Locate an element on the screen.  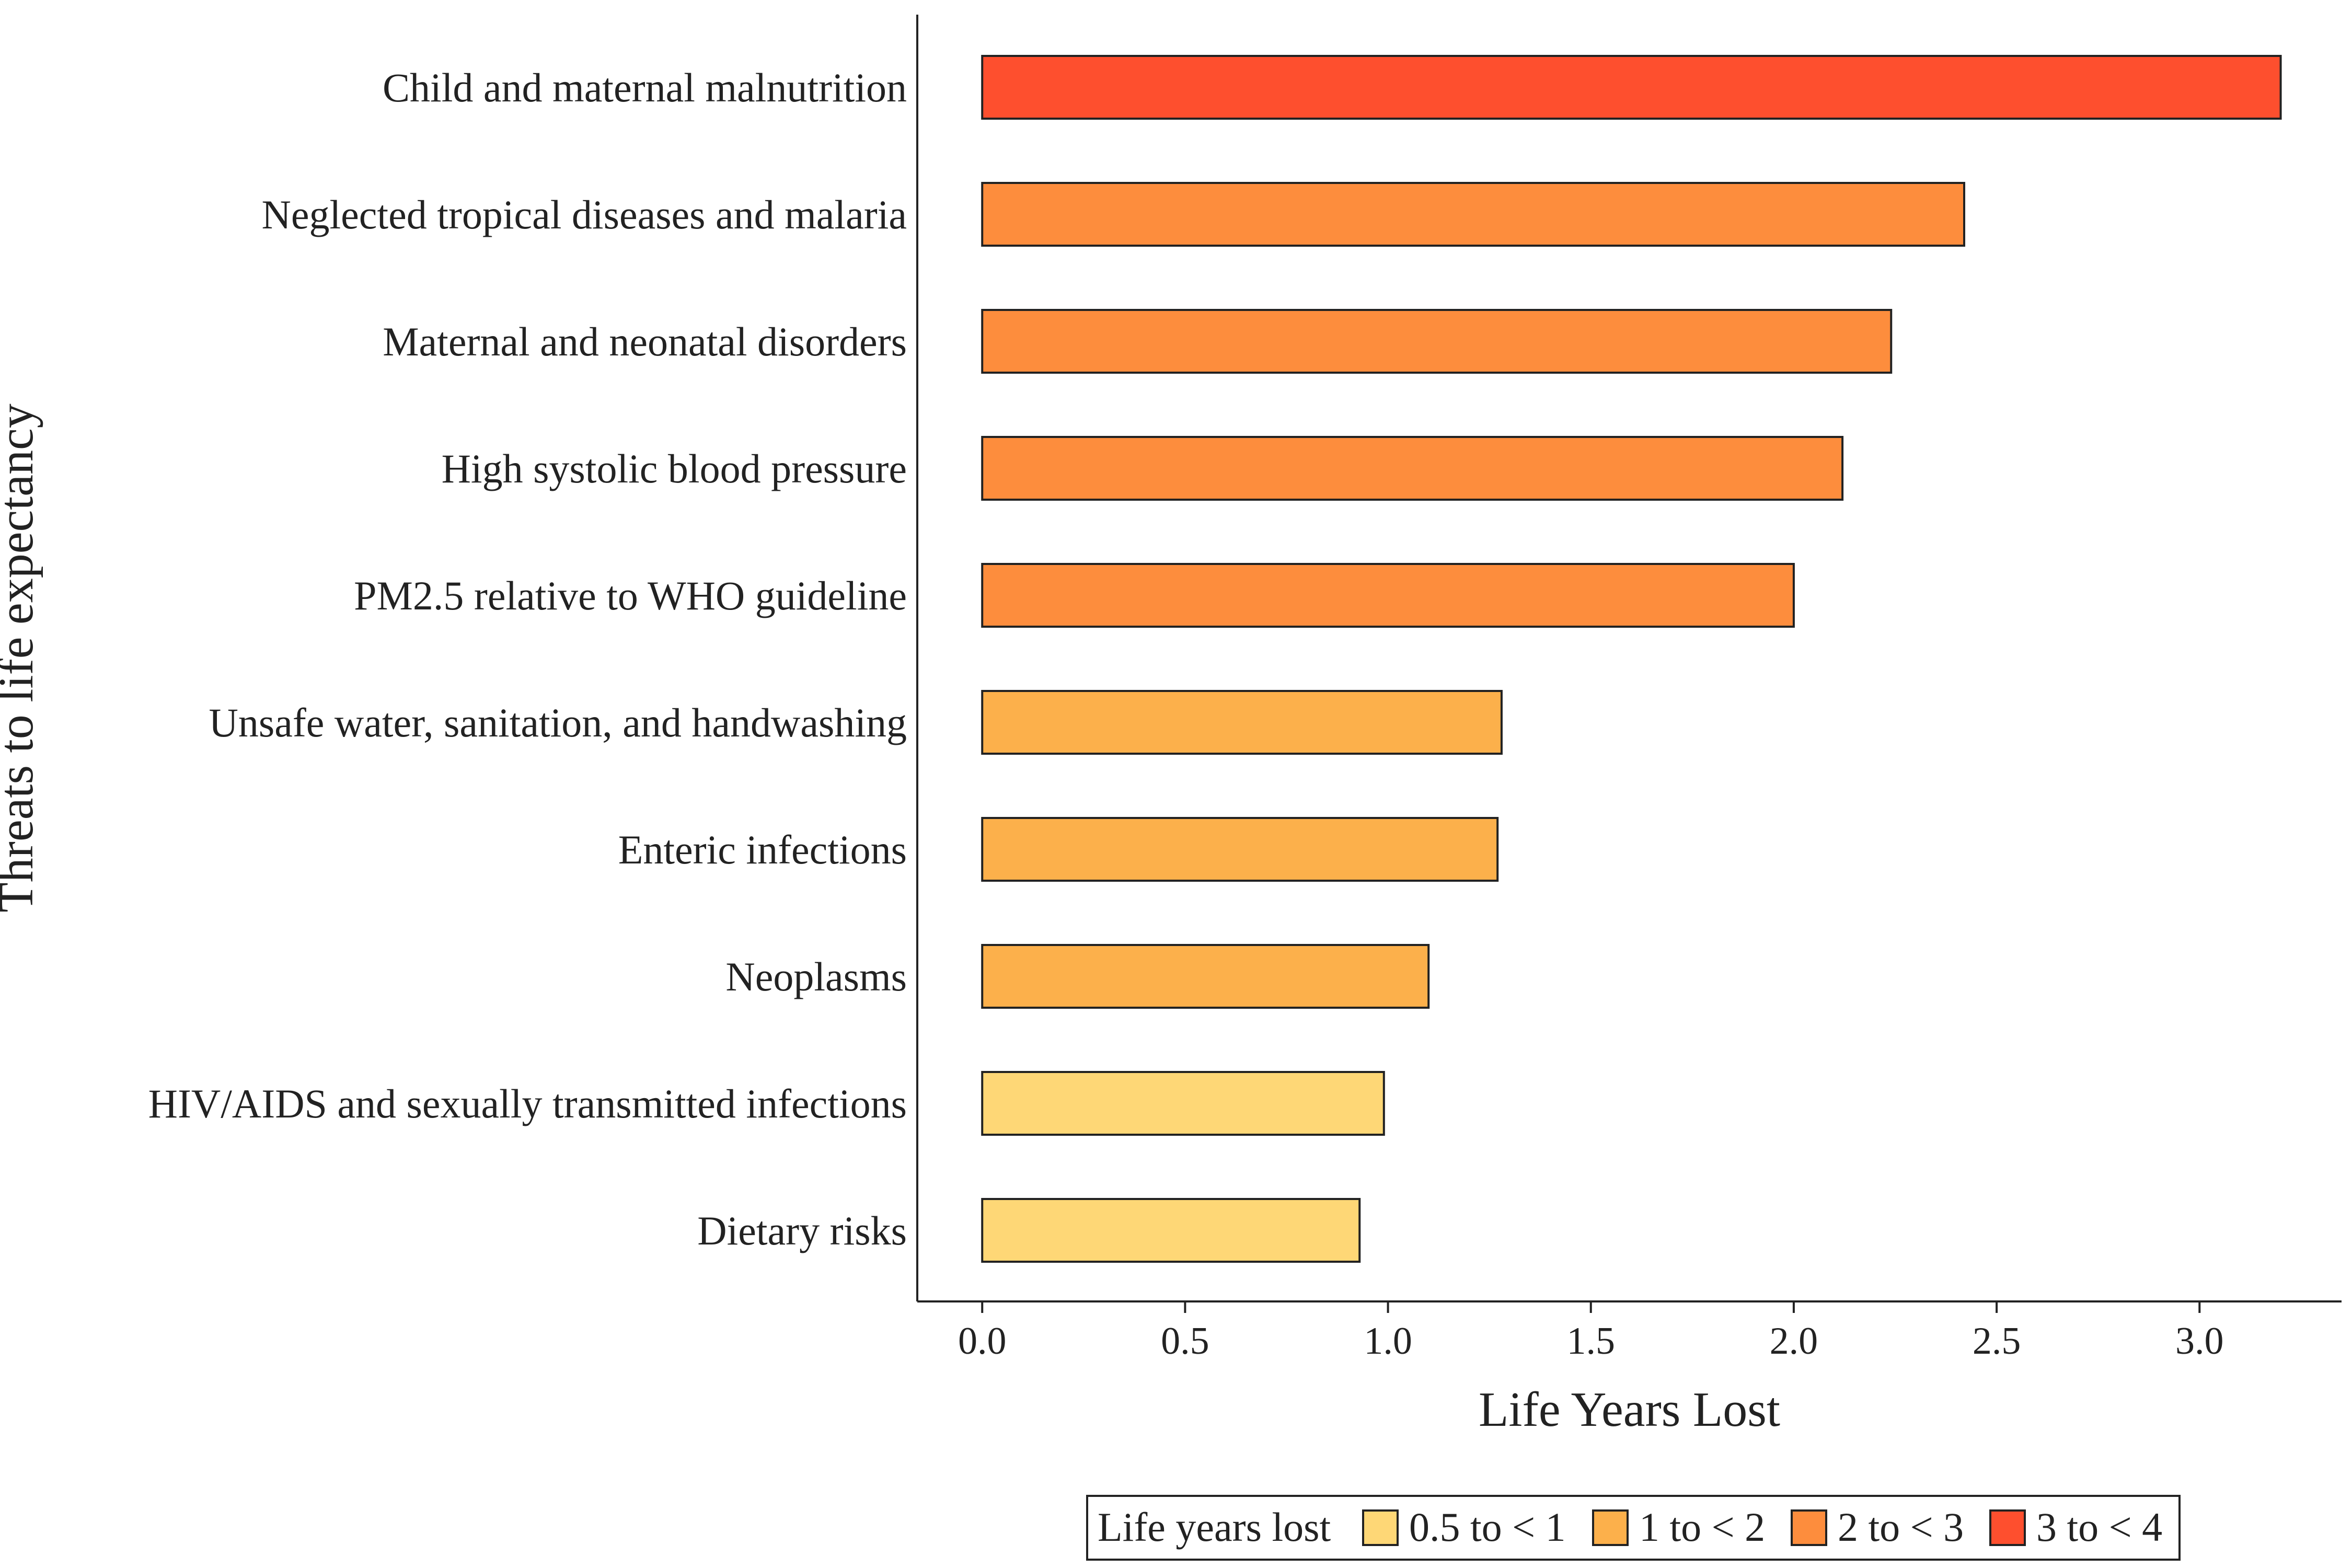
y-axis-title: Threats to life expectancy is located at coordinates (21, 657).